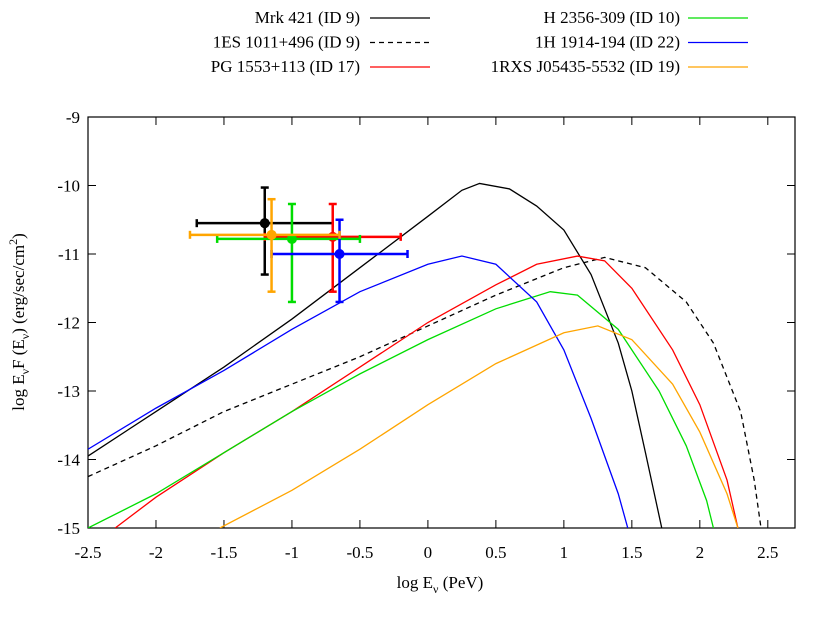 This screenshot has height=623, width=830. I want to click on x-tick-label: 2, so click(700, 552).